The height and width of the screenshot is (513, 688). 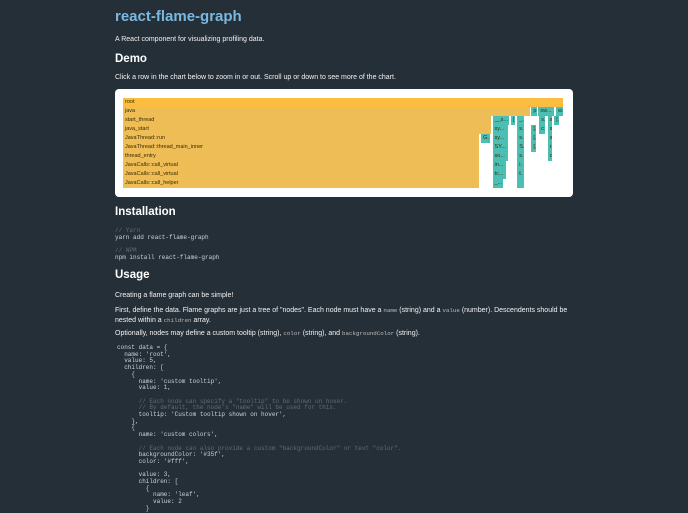 What do you see at coordinates (128, 230) in the screenshot?
I see `code-comment: // Yarn` at bounding box center [128, 230].